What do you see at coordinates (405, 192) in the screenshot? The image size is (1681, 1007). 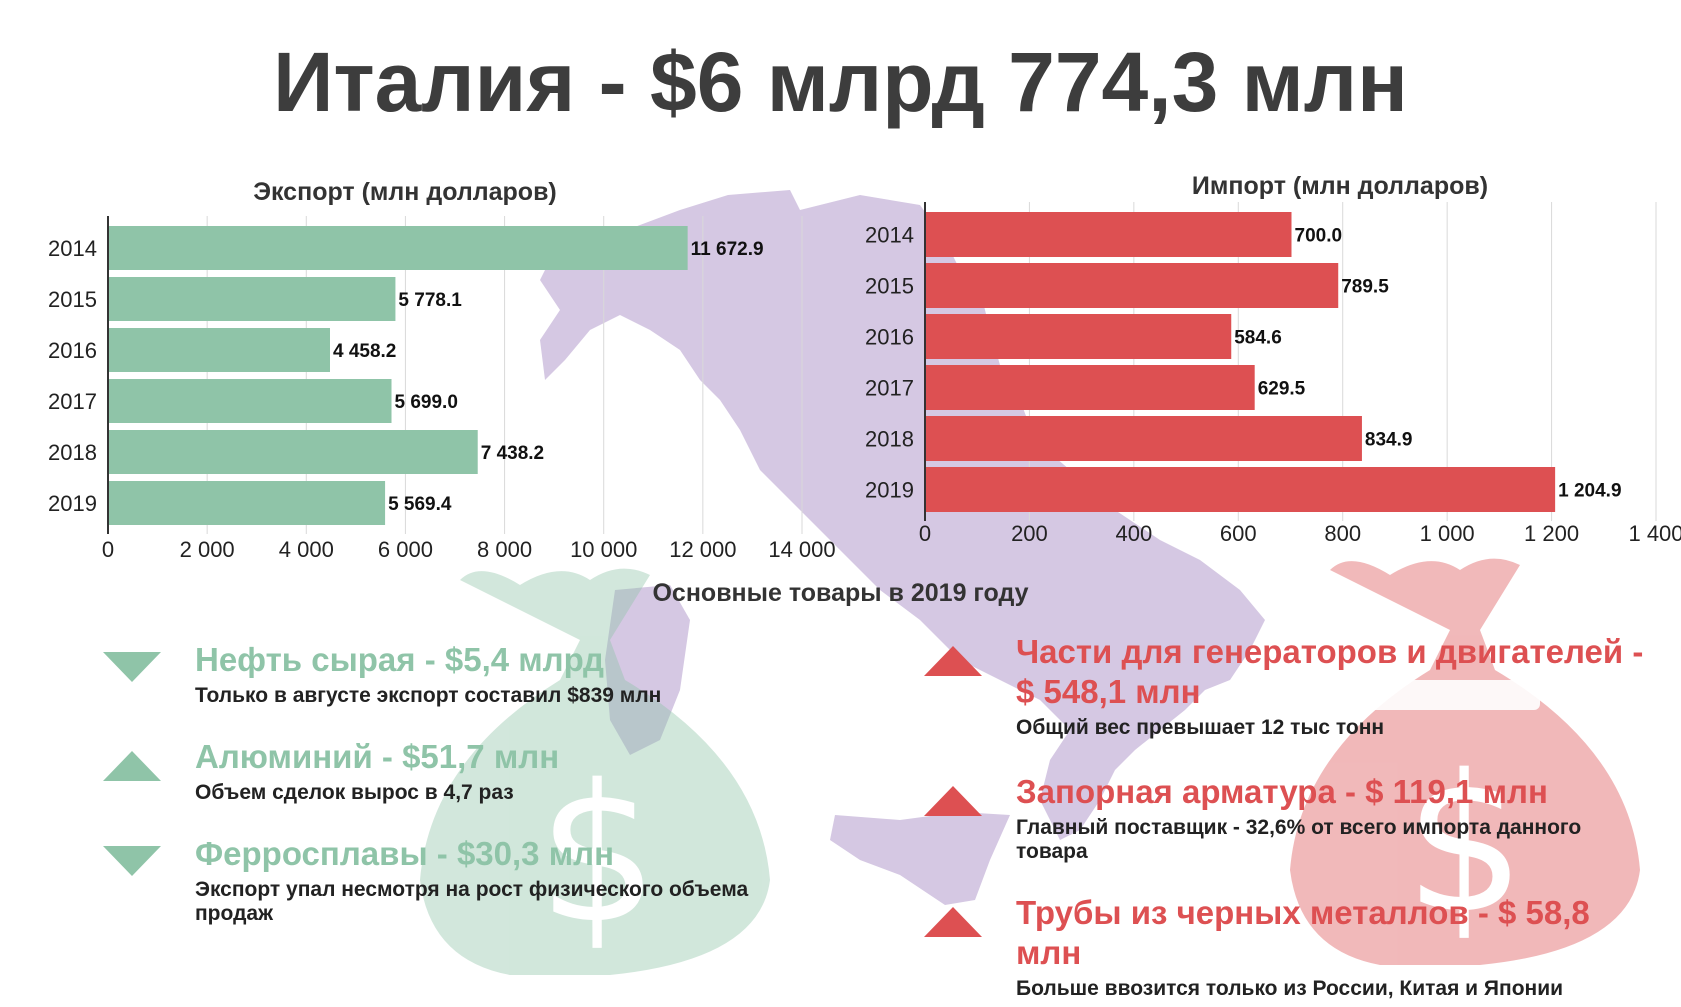 I see `chart-title: Экспорт (млн долларов)` at bounding box center [405, 192].